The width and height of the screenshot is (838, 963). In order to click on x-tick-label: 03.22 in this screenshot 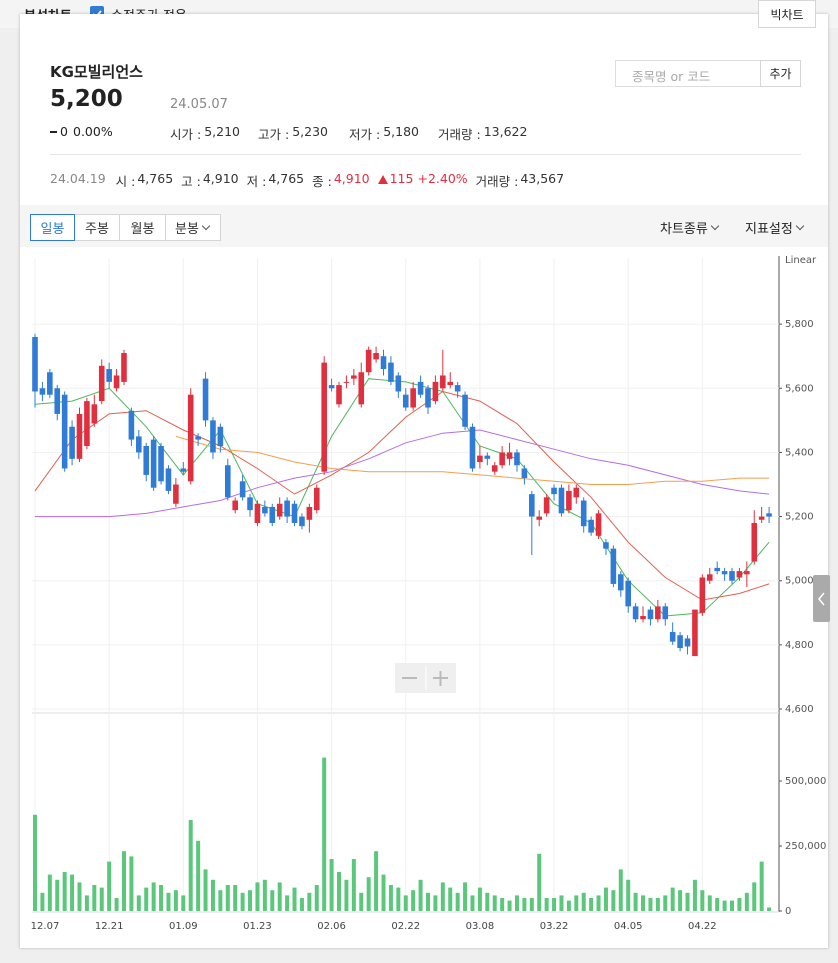, I will do `click(554, 926)`.